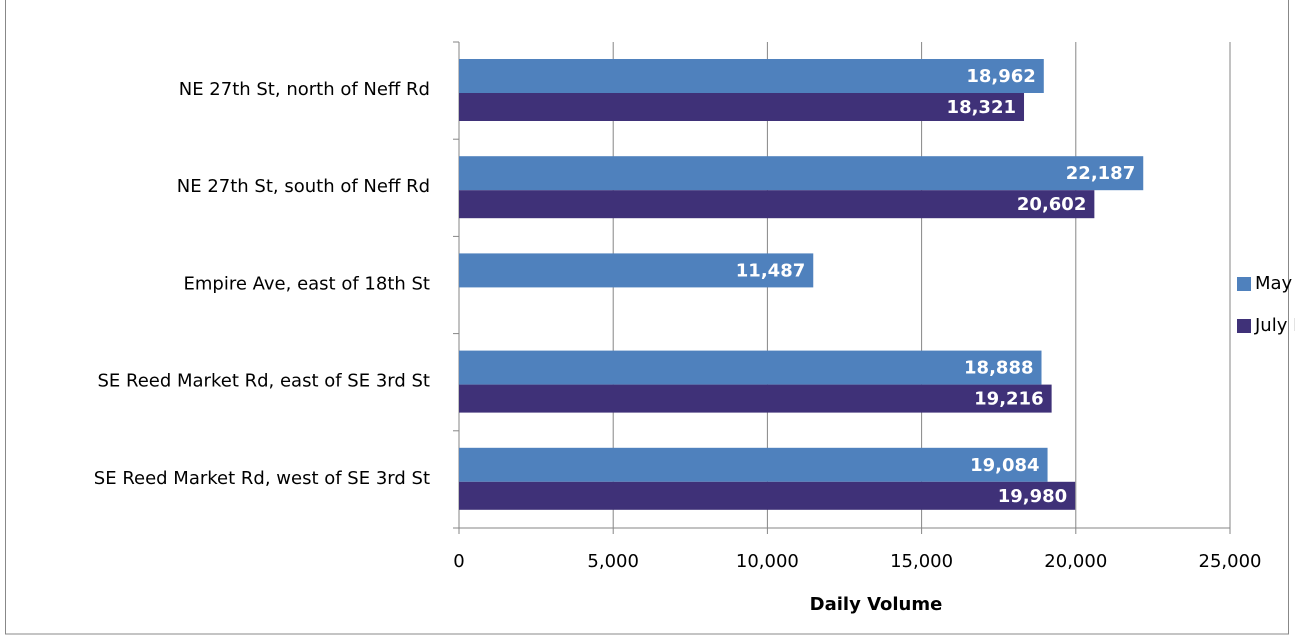  Describe the element at coordinates (303, 186) in the screenshot. I see `y-tick-label: NE 27th St, south of Neff Rd` at that location.